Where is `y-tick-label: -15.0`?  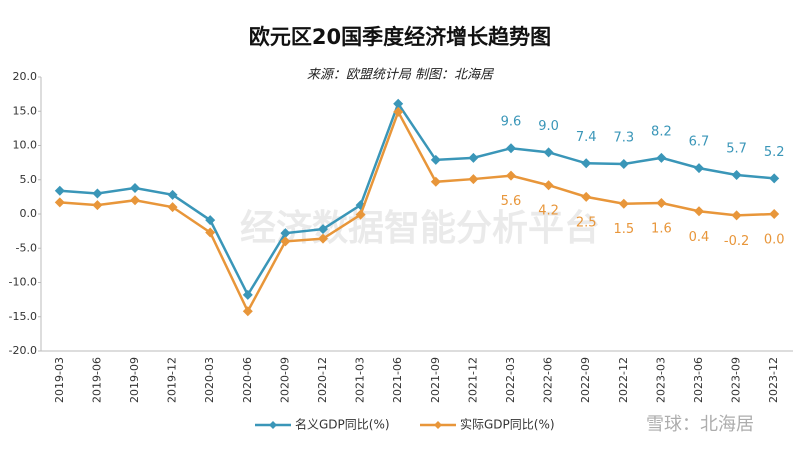
y-tick-label: -15.0 is located at coordinates (23, 316).